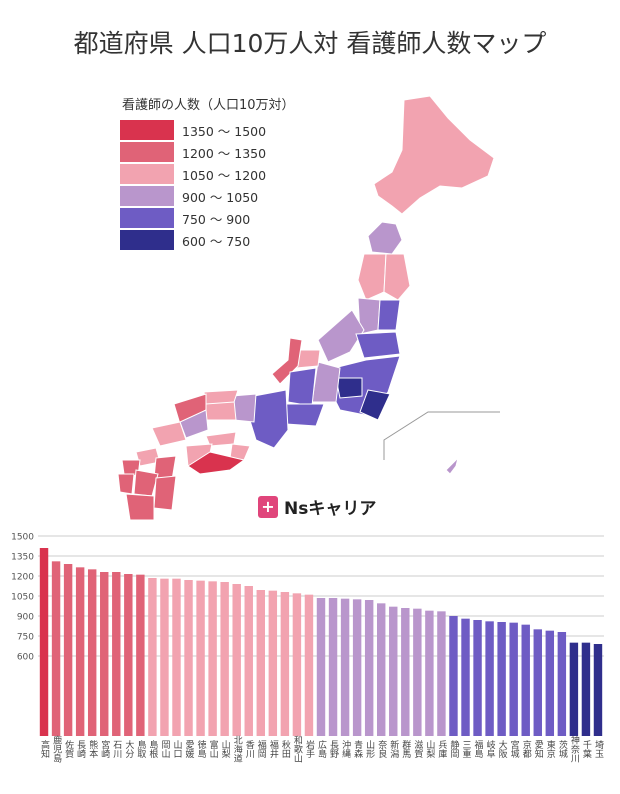 The height and width of the screenshot is (794, 620). What do you see at coordinates (393, 749) in the screenshot?
I see `x-tick-label: 新潟` at bounding box center [393, 749].